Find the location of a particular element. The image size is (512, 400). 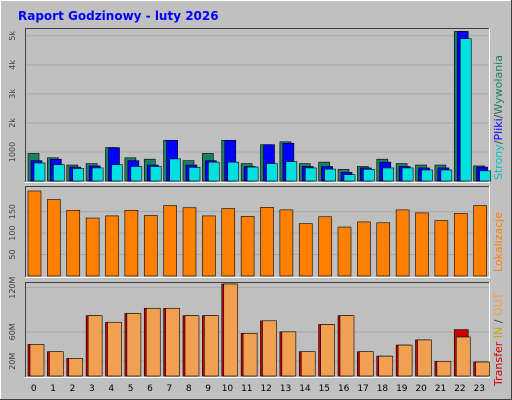

y-tick-label: 120M is located at coordinates (12, 287).